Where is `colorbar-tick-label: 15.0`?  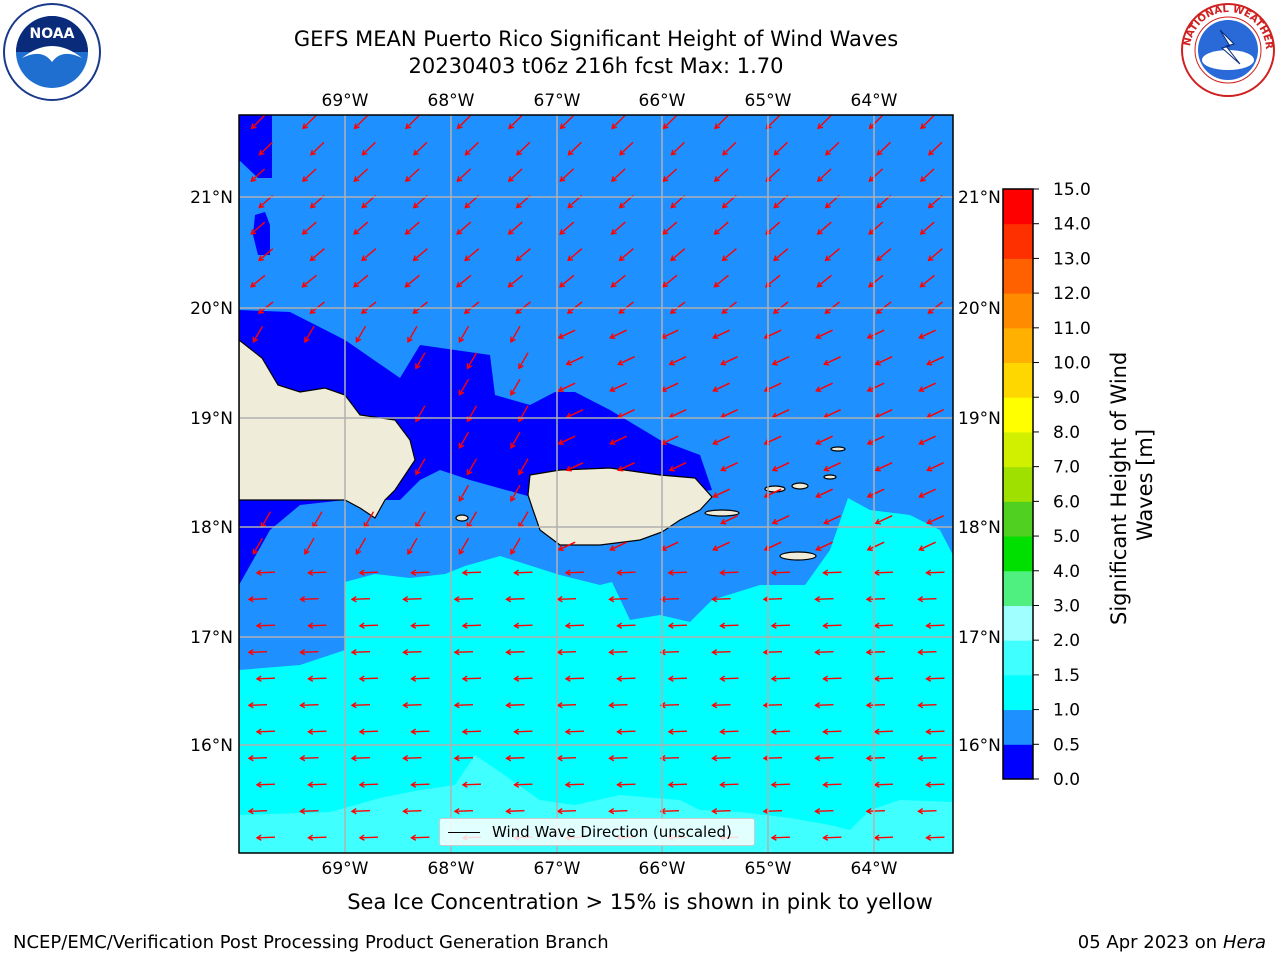 colorbar-tick-label: 15.0 is located at coordinates (1072, 190).